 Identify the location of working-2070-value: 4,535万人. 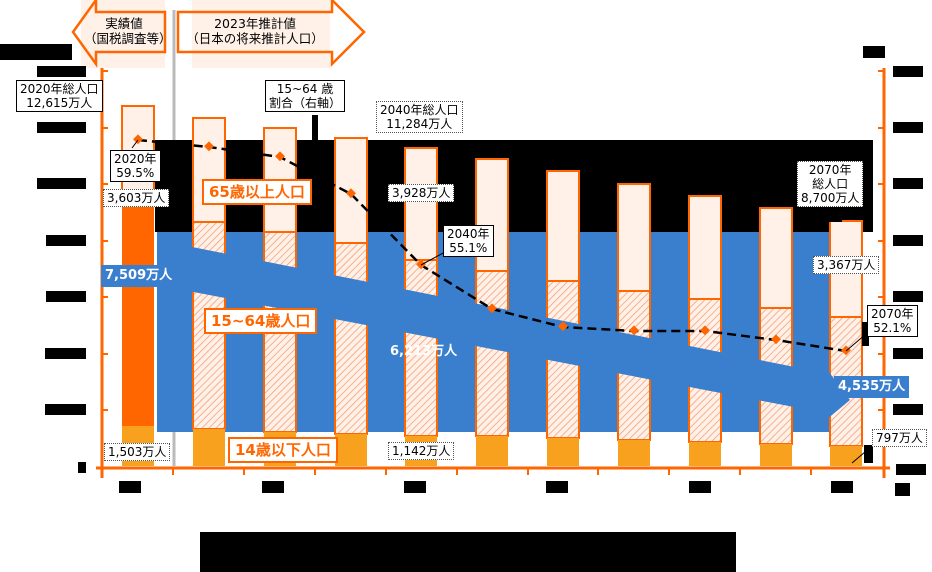
(872, 387).